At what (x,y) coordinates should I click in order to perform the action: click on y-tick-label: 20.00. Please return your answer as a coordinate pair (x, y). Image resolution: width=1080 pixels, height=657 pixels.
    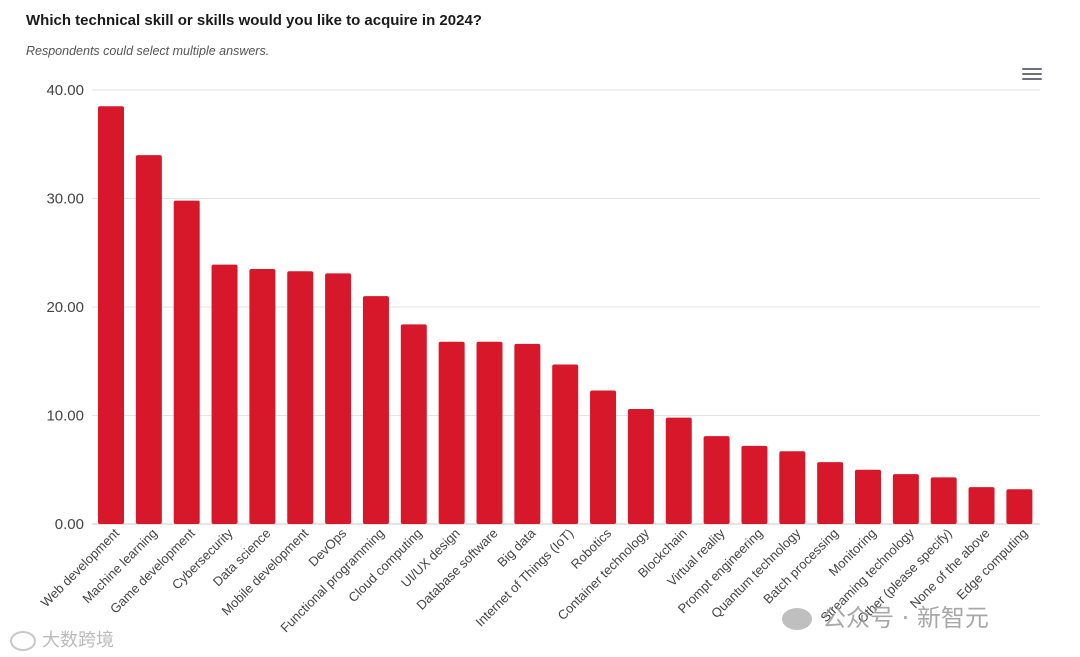
    Looking at the image, I should click on (65, 307).